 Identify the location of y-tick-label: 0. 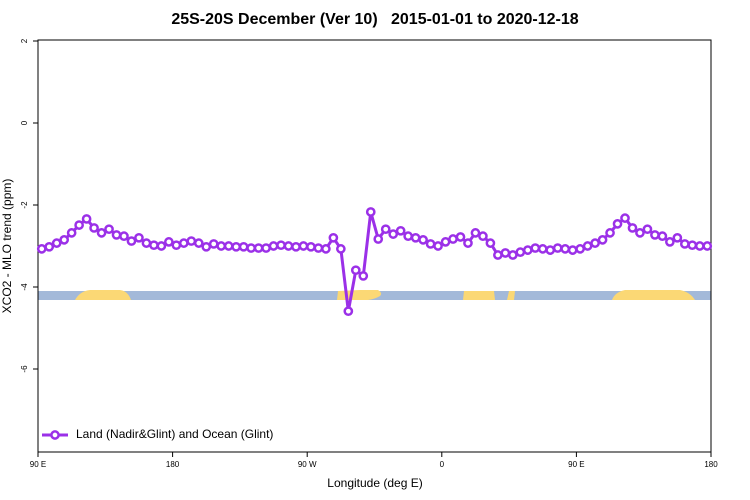
(24, 122).